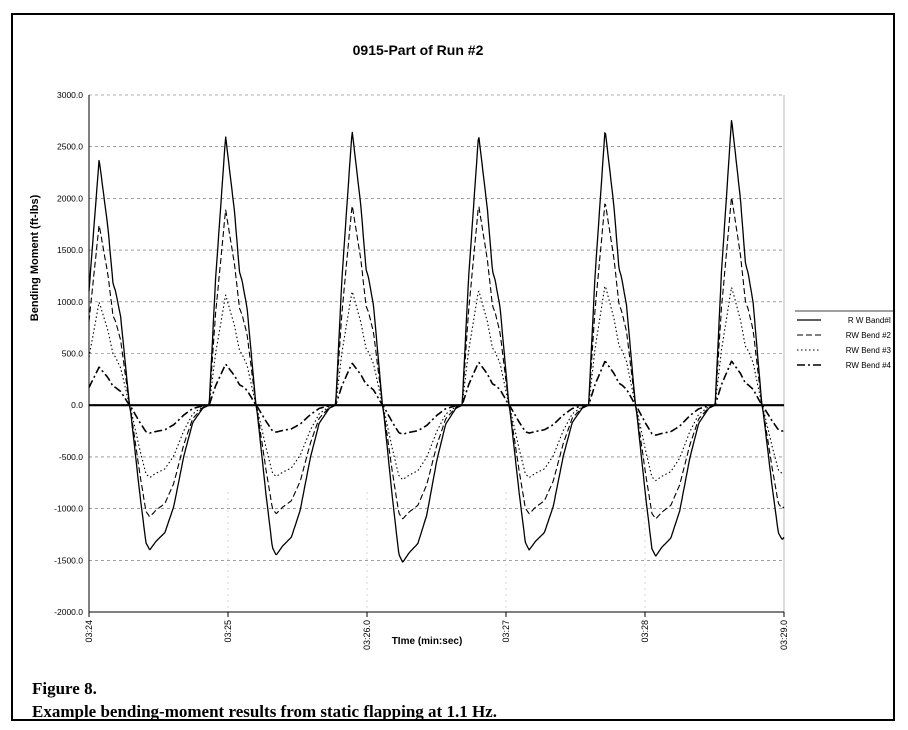 This screenshot has width=908, height=730. What do you see at coordinates (228, 631) in the screenshot?
I see `x-tick-label: 03:25` at bounding box center [228, 631].